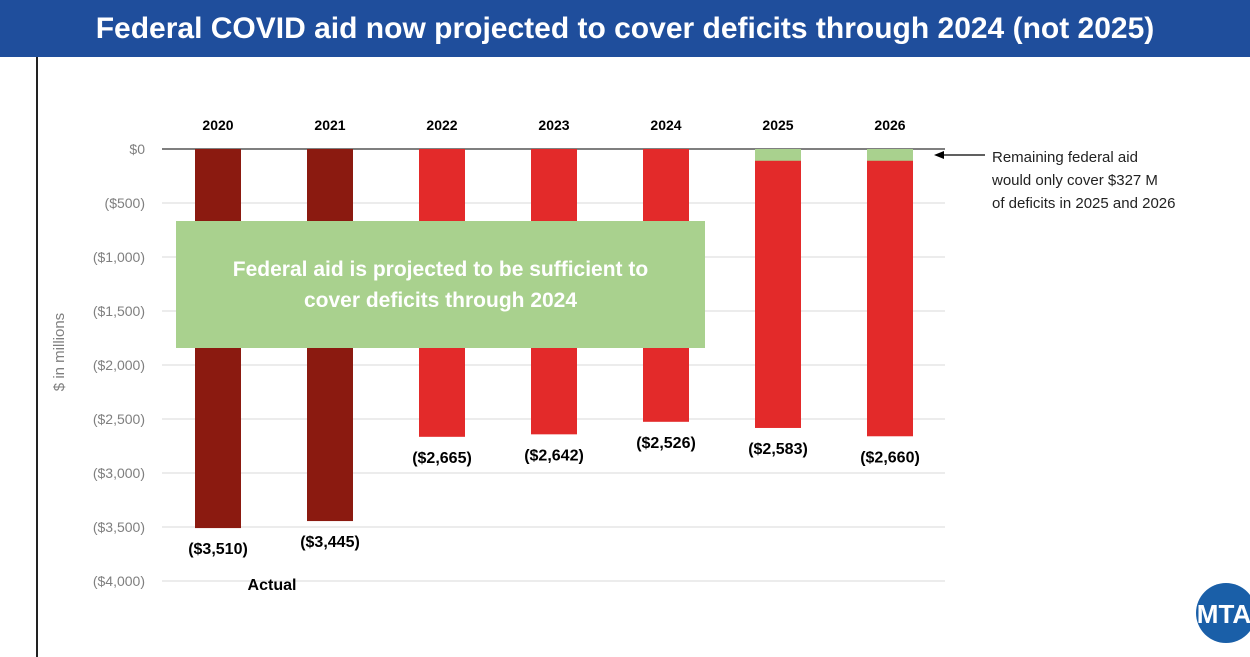 The height and width of the screenshot is (657, 1250). I want to click on y-tick-label: ($500), so click(125, 203).